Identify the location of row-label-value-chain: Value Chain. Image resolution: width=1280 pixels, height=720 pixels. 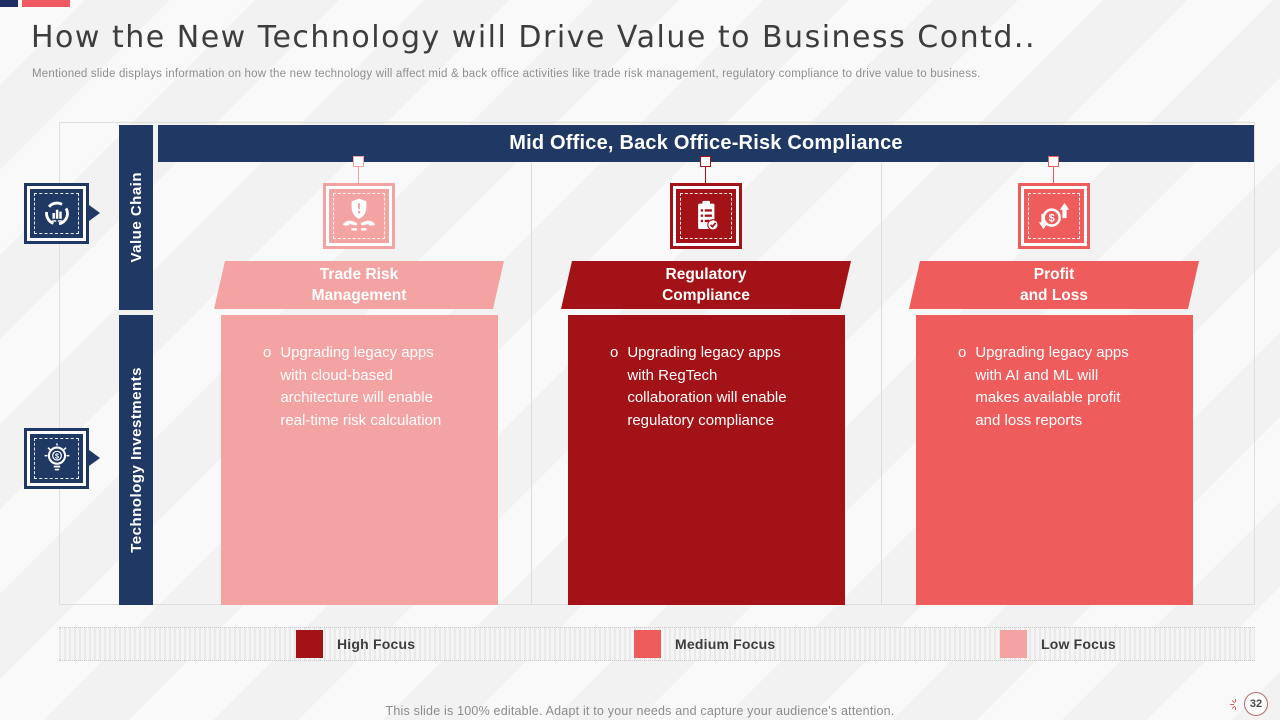
(136, 217).